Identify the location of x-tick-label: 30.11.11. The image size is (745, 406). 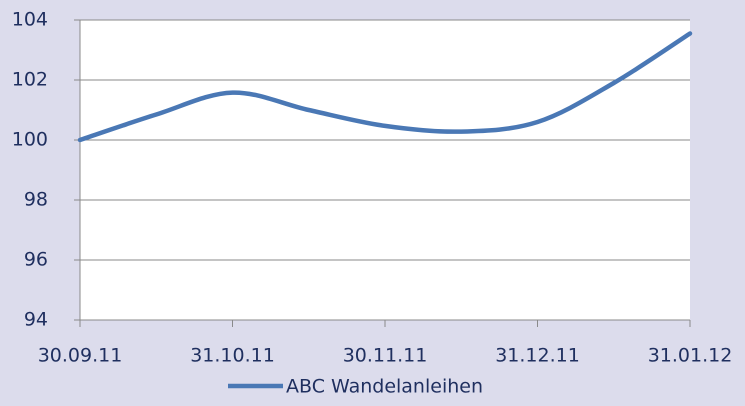
(385, 356).